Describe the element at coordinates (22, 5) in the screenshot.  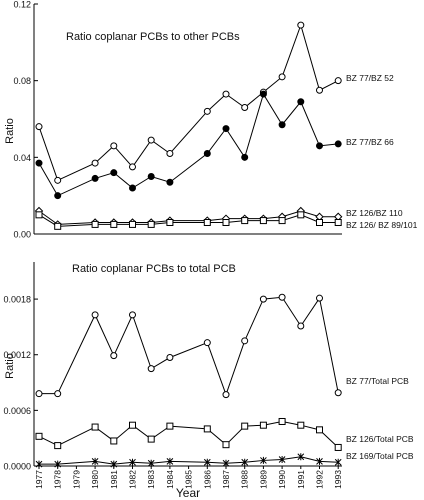
I see `y-tick-label: 0.12` at that location.